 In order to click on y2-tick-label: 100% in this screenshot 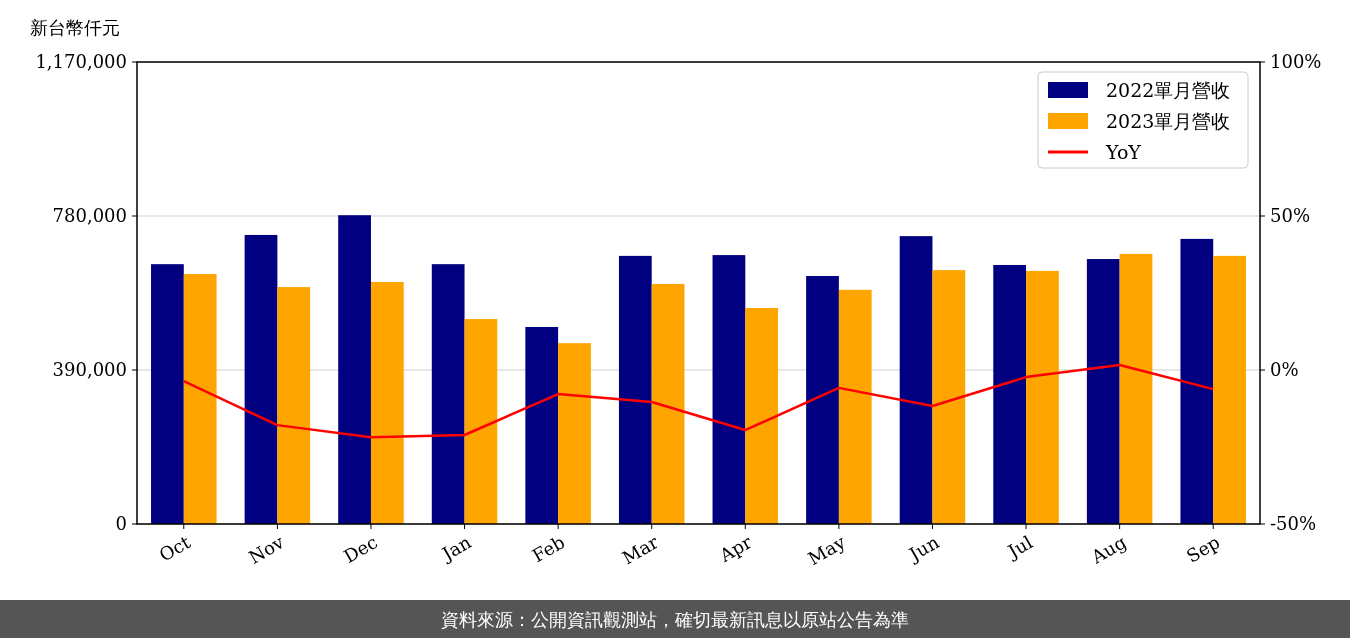, I will do `click(1296, 61)`.